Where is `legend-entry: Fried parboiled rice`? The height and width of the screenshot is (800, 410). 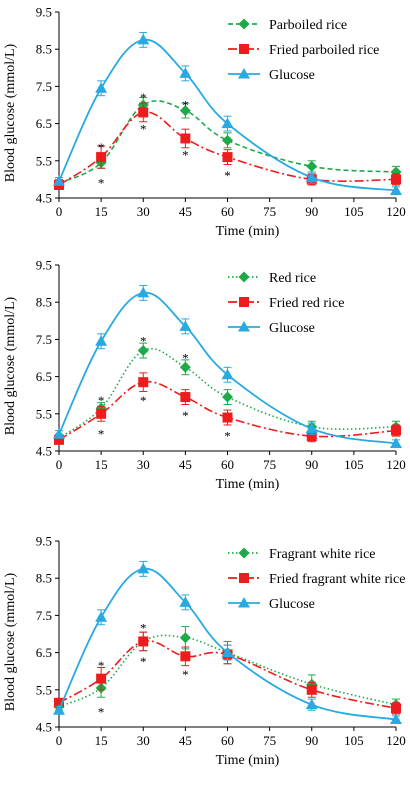
legend-entry: Fried parboiled rice is located at coordinates (303, 50).